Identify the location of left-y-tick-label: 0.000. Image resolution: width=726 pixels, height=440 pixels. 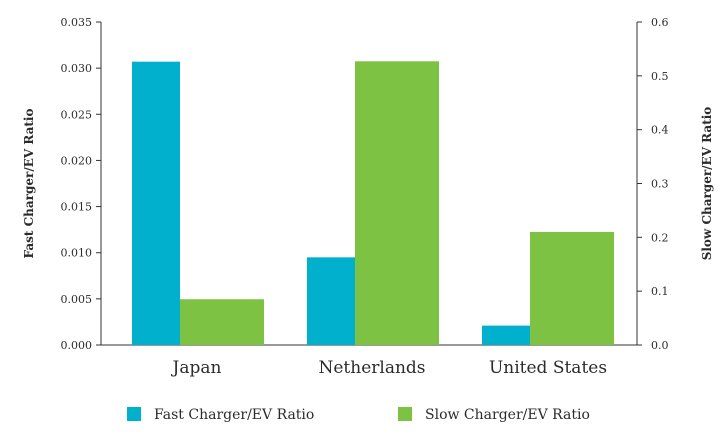
(77, 345).